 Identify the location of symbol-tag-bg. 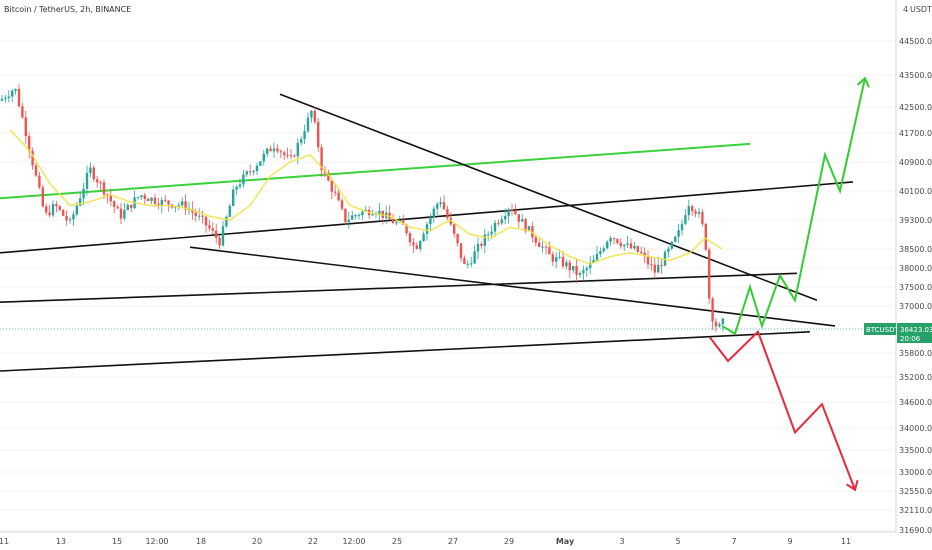
(880, 329).